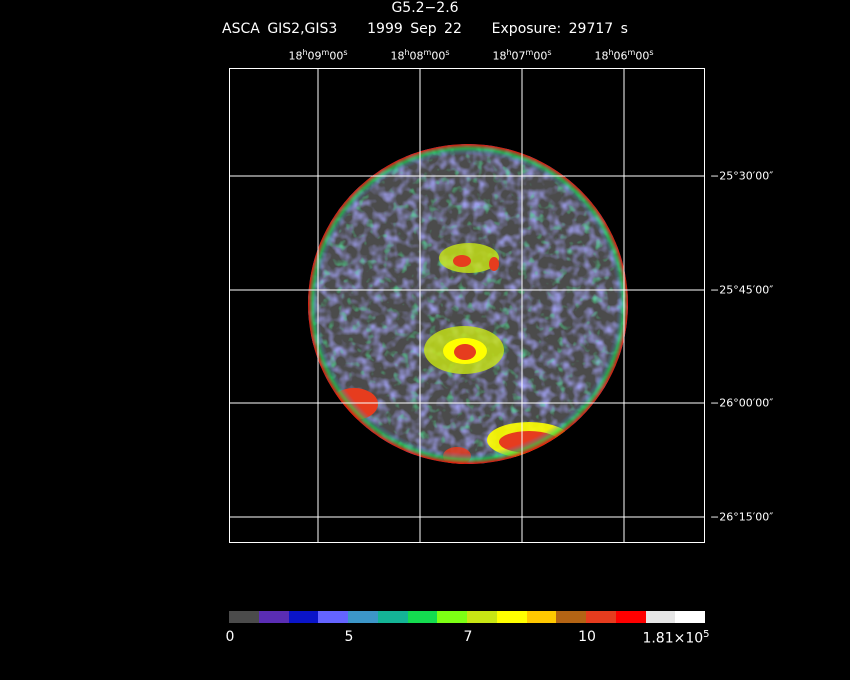  Describe the element at coordinates (280, 29) in the screenshot. I see `instrument-label: ASCA GIS2,GIS3` at that location.